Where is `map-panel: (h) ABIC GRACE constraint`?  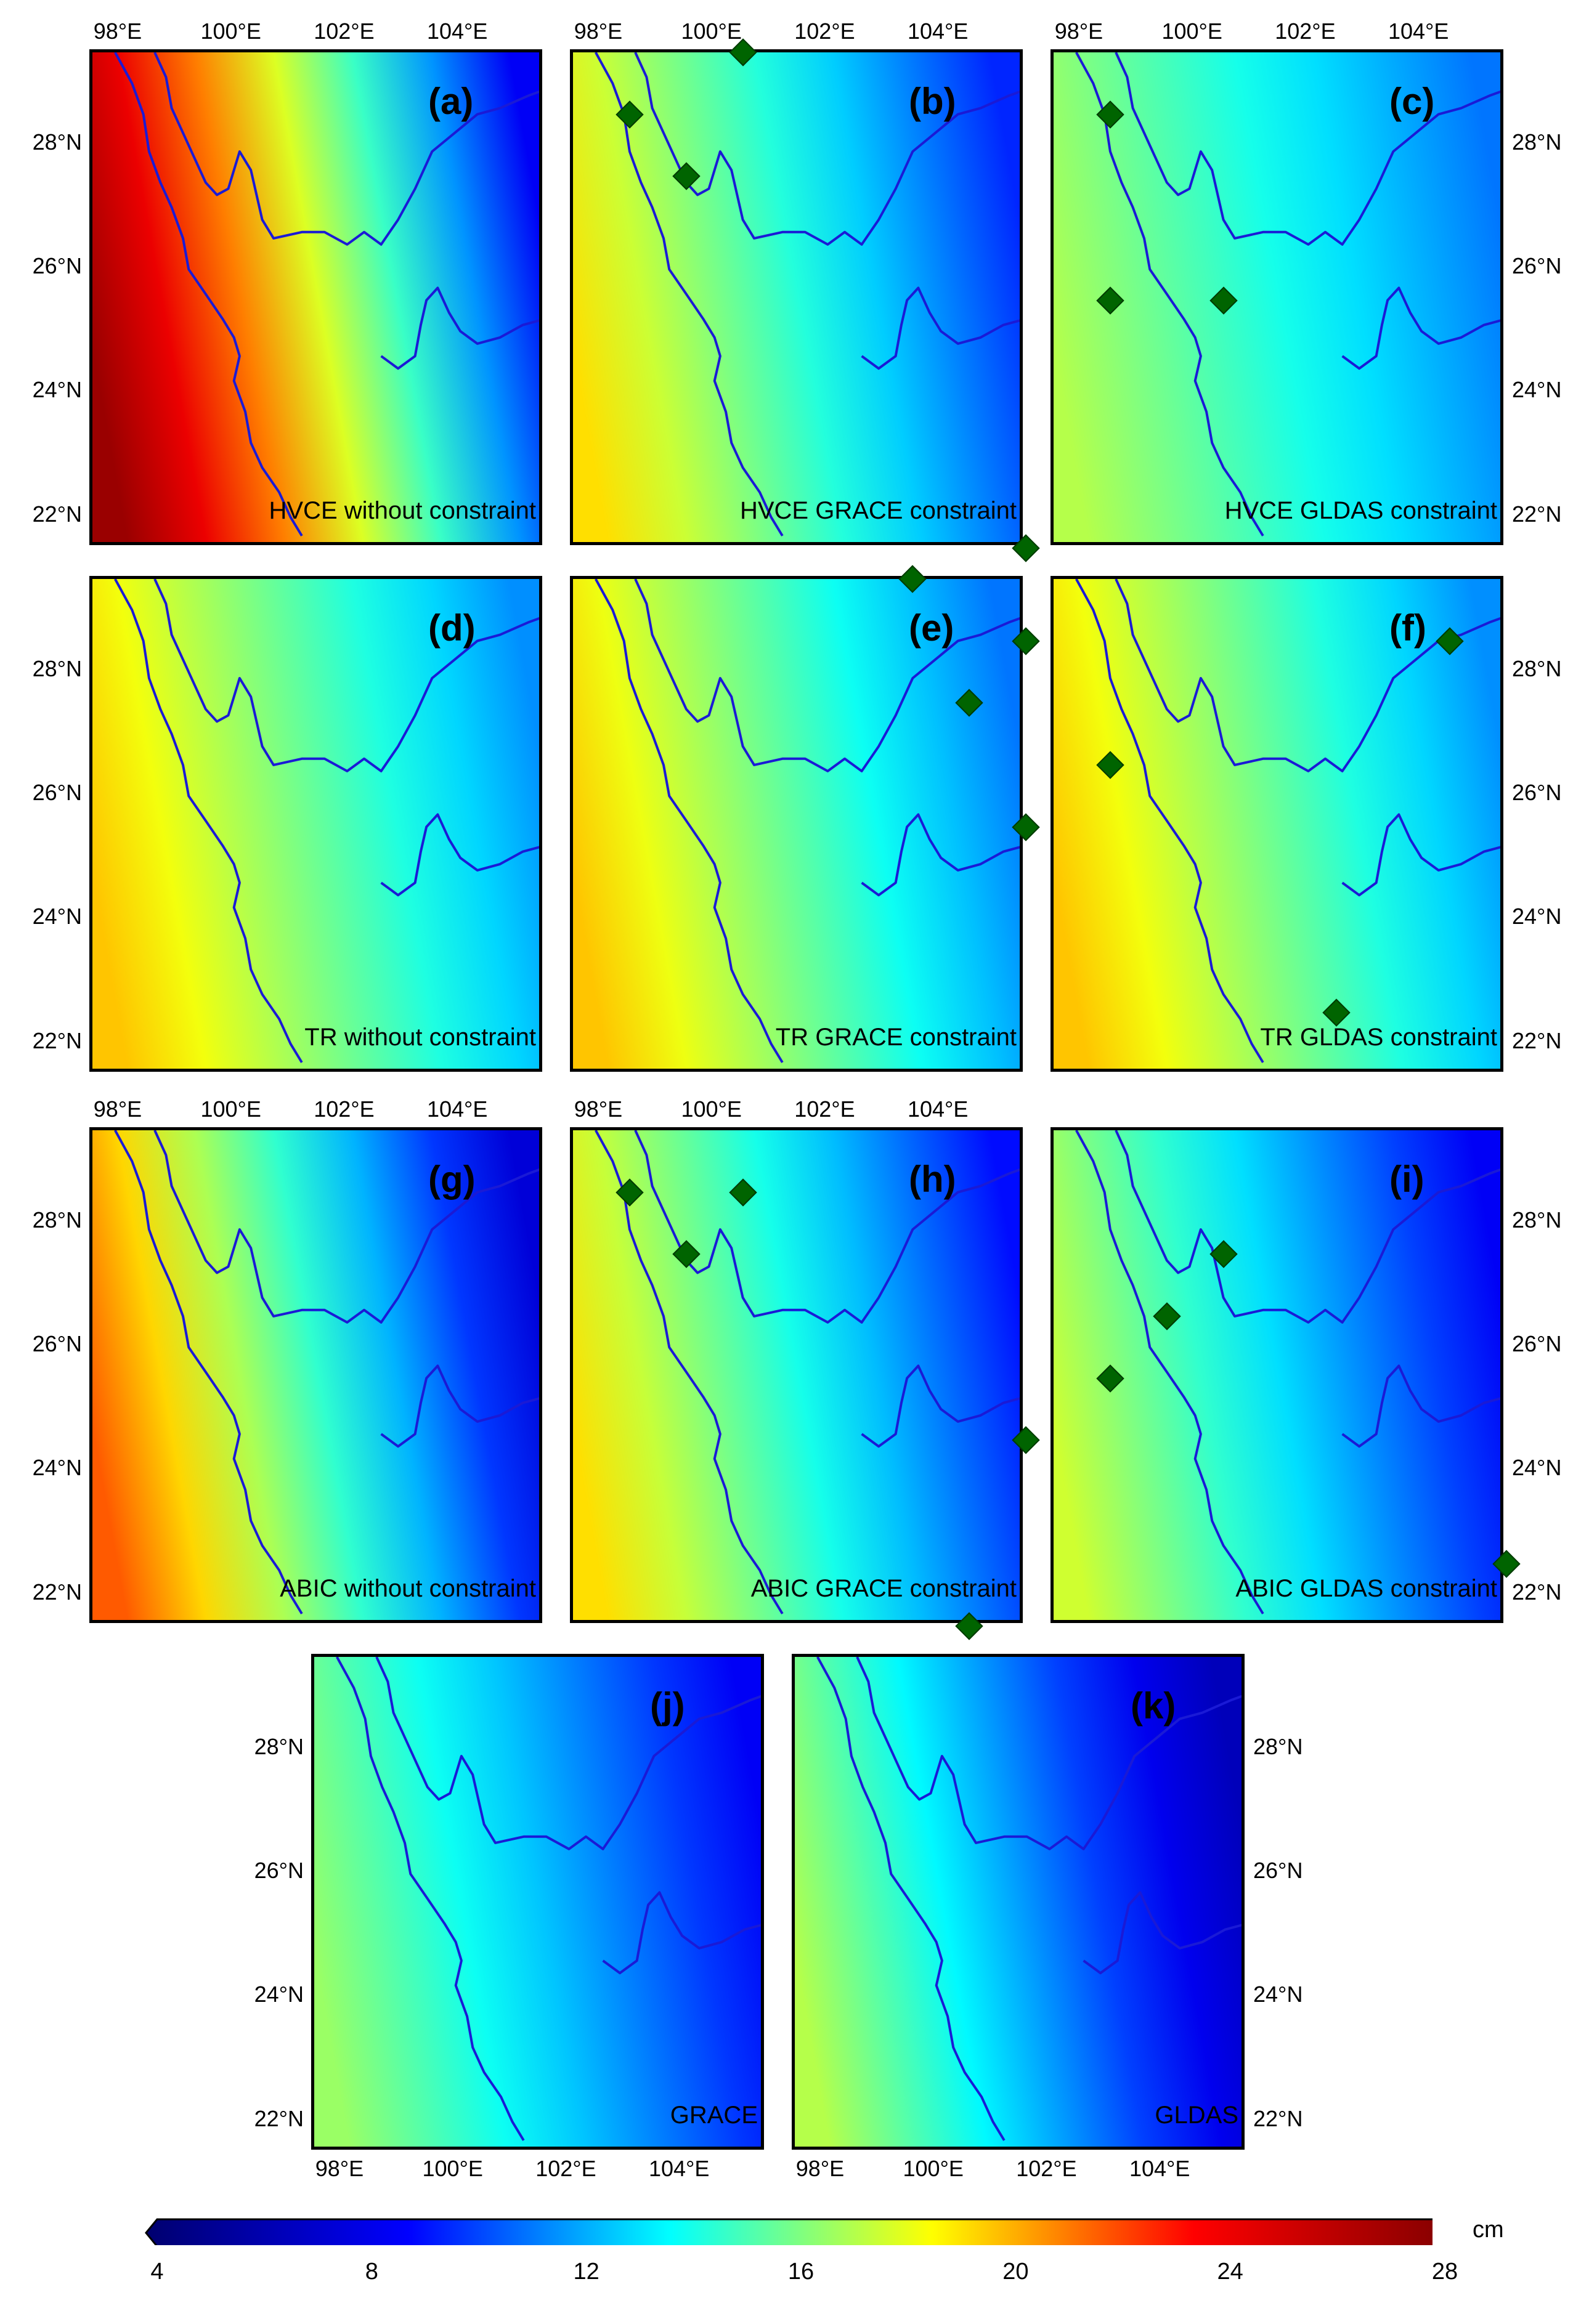
map-panel: (h) ABIC GRACE constraint is located at coordinates (805, 1383).